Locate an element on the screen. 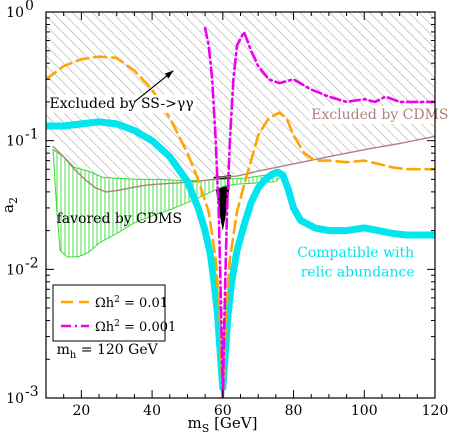  legend-label: Ωh2 = 0.001 is located at coordinates (135, 327).